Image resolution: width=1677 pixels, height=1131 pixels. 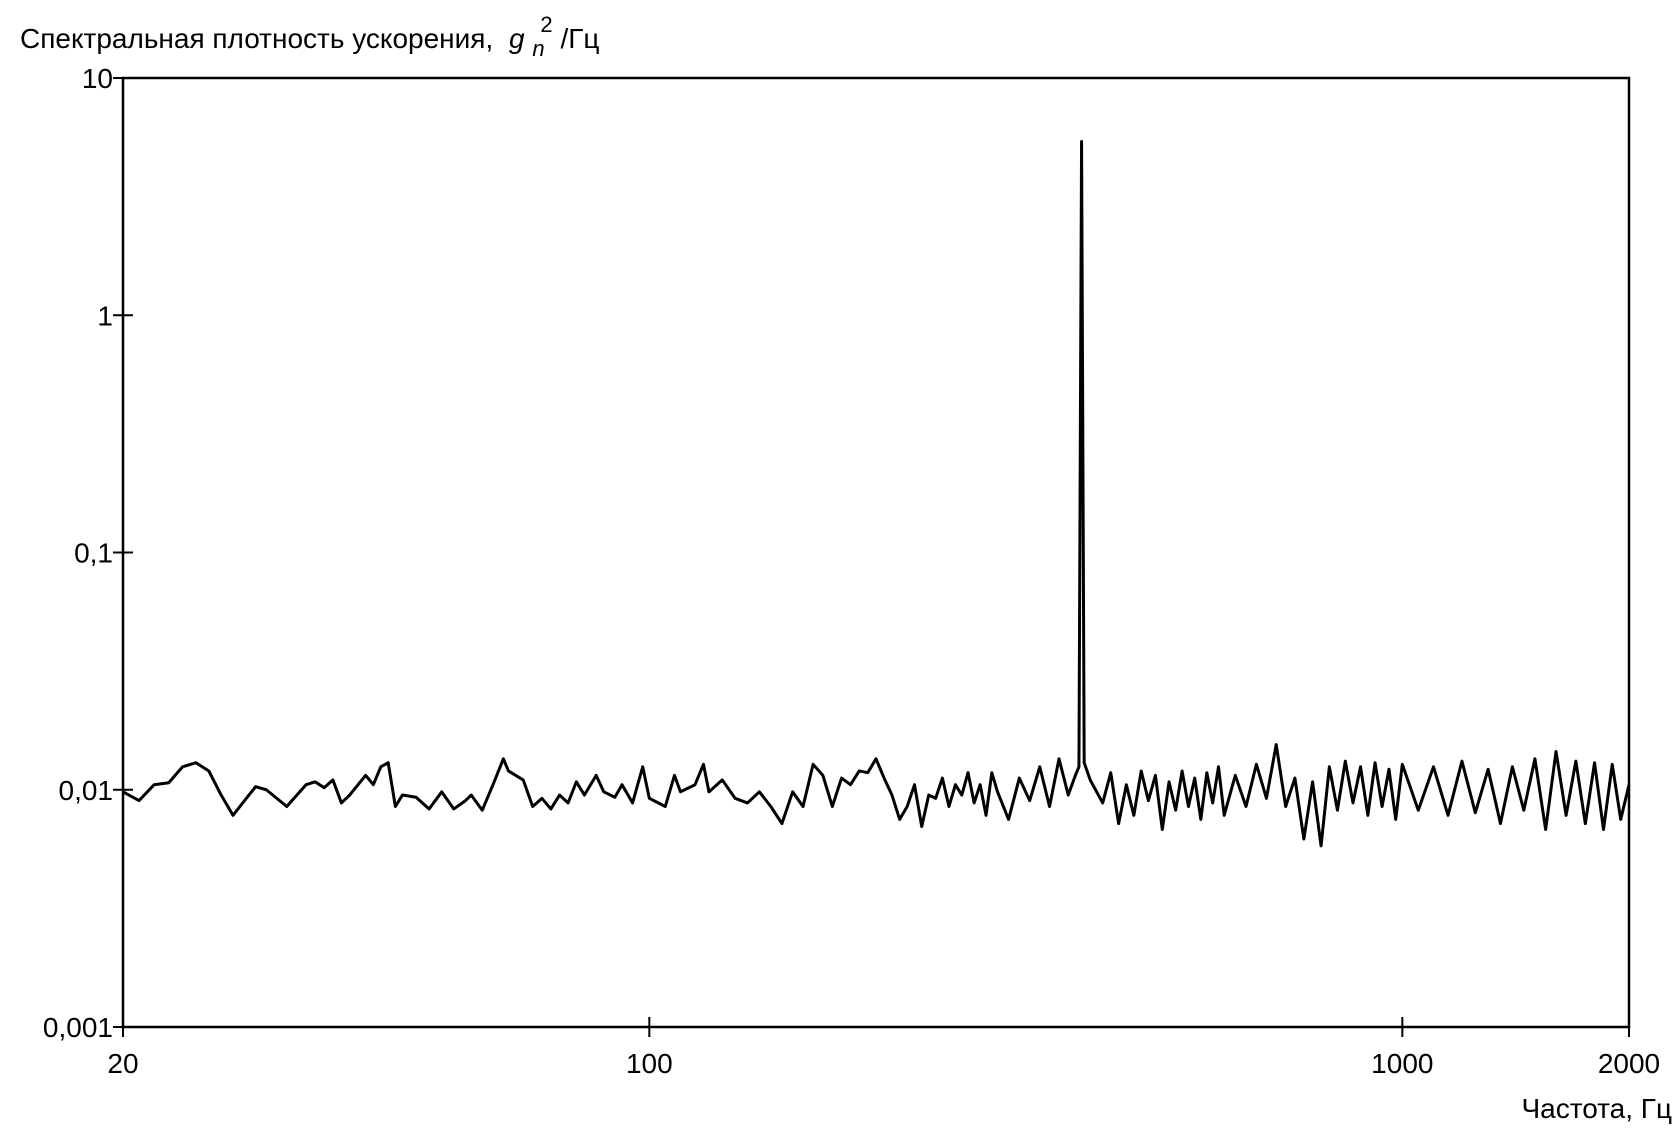 I want to click on x-axis-label: Частота, Гц, so click(x=1596, y=1108).